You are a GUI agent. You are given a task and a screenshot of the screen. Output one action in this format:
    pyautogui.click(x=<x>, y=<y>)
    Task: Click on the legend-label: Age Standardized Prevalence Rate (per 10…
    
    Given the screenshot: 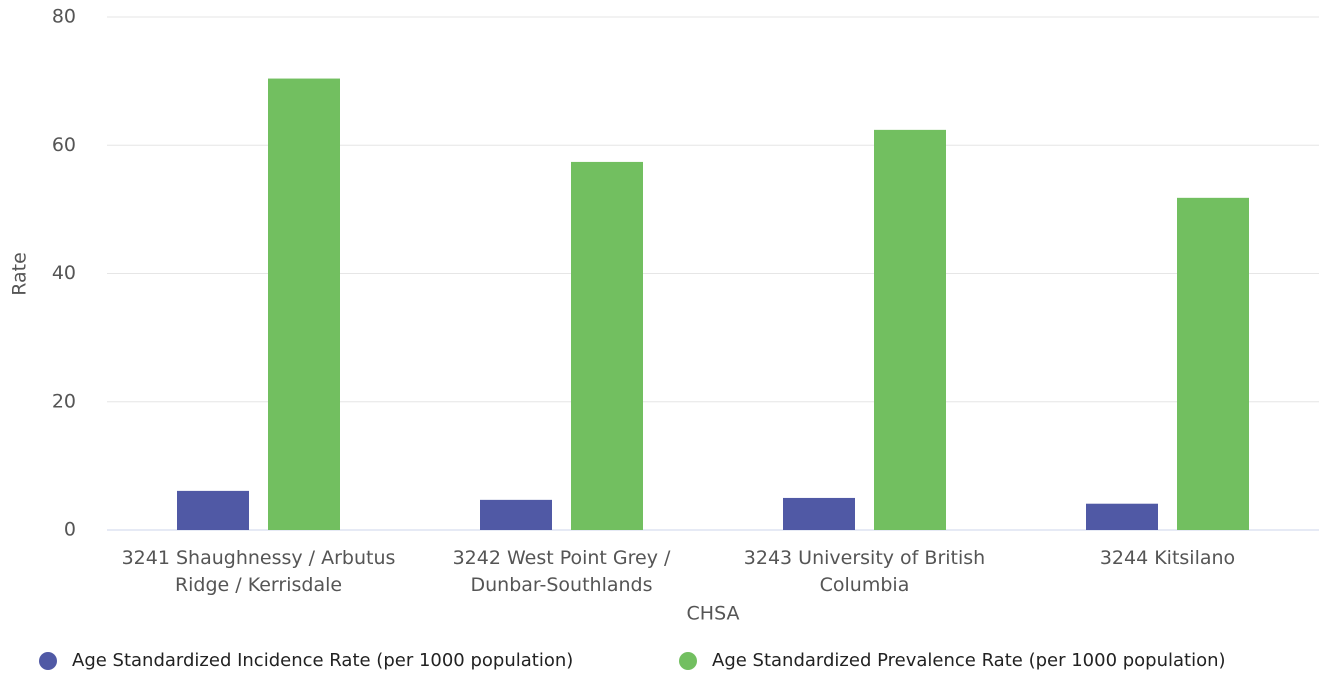 What is the action you would take?
    pyautogui.click(x=969, y=660)
    